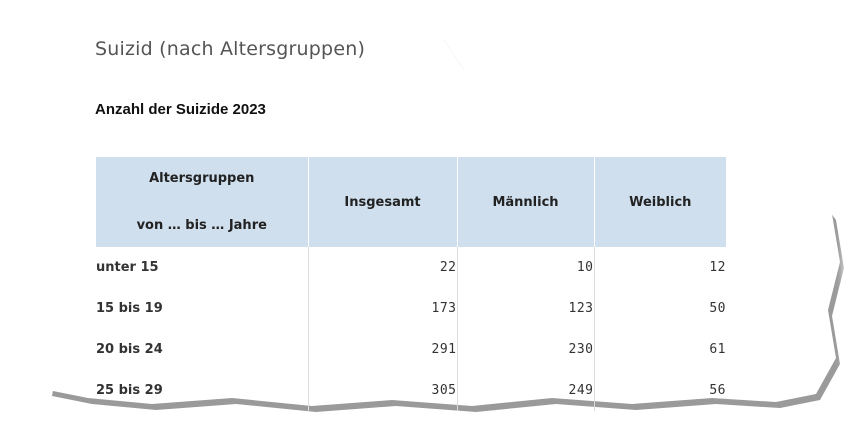 The height and width of the screenshot is (446, 864). What do you see at coordinates (526, 308) in the screenshot?
I see `male-cell: 123` at bounding box center [526, 308].